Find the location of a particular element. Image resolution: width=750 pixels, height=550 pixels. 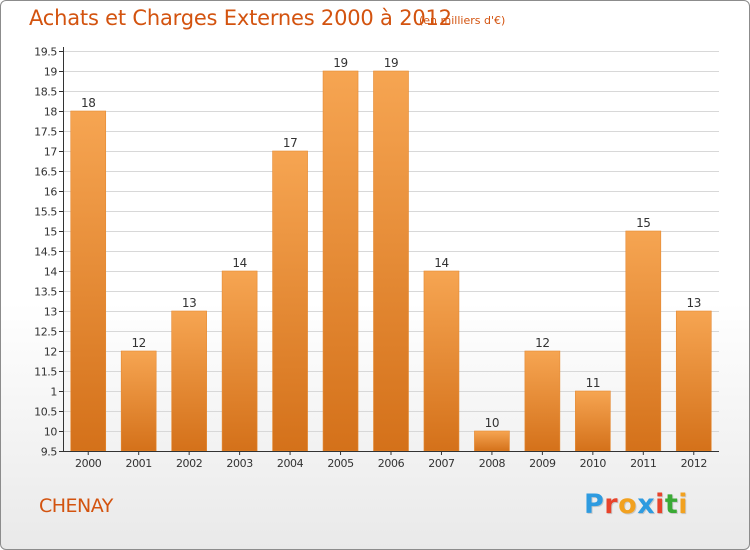

y-tick-label: 12 is located at coordinates (50, 352).